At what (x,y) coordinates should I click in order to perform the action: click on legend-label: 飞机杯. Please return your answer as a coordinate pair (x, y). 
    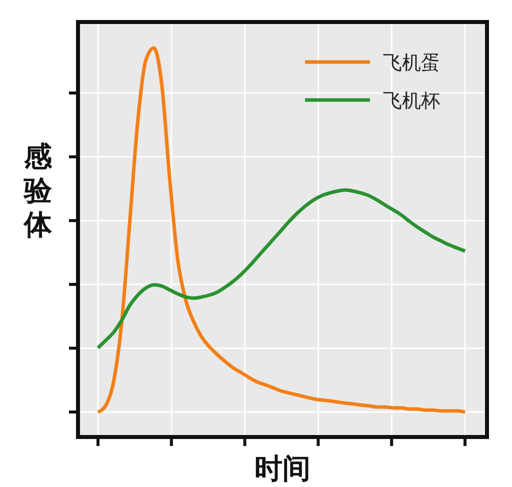
    Looking at the image, I should click on (411, 101).